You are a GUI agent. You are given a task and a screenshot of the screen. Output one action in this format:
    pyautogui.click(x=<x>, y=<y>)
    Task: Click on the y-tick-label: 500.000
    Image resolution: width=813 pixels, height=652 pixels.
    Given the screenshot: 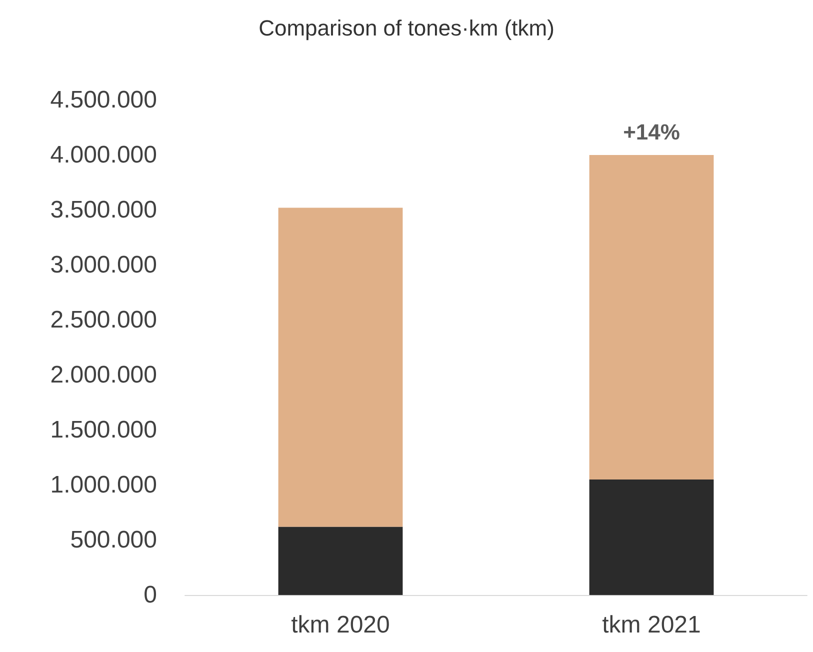 What is the action you would take?
    pyautogui.click(x=113, y=540)
    